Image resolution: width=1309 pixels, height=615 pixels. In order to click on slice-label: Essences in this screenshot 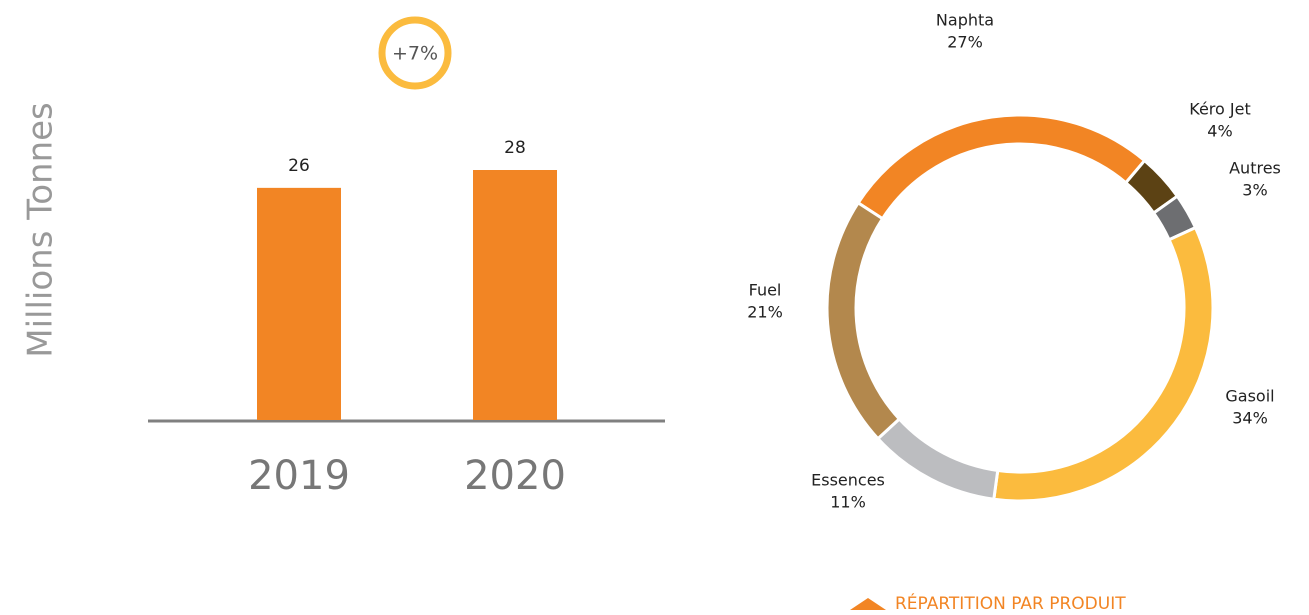, I will do `click(848, 480)`.